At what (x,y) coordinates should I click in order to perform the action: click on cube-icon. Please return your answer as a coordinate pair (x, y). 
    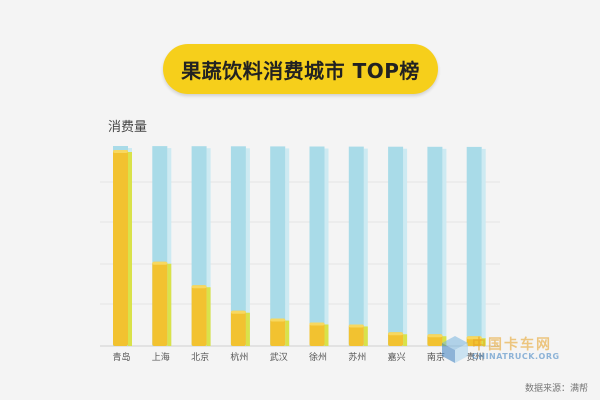
    Looking at the image, I should click on (455, 349).